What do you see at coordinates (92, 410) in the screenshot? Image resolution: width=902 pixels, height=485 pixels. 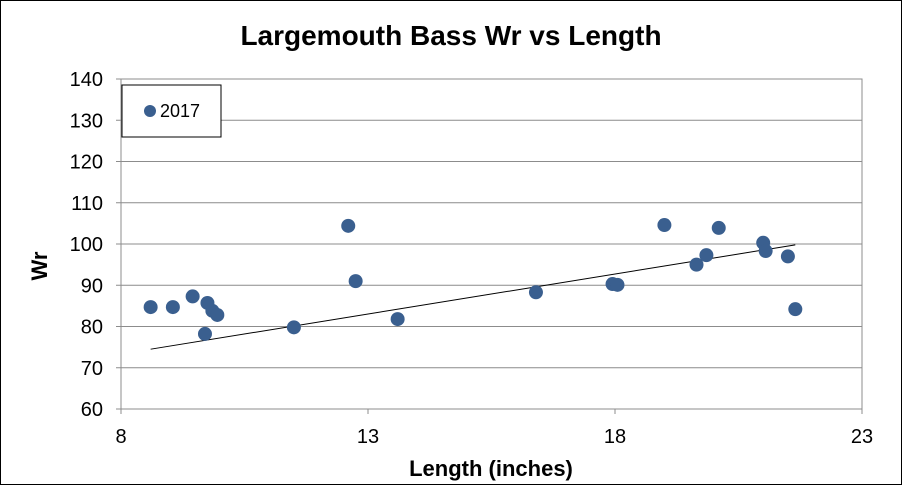 I see `y-tick-label: 60` at bounding box center [92, 410].